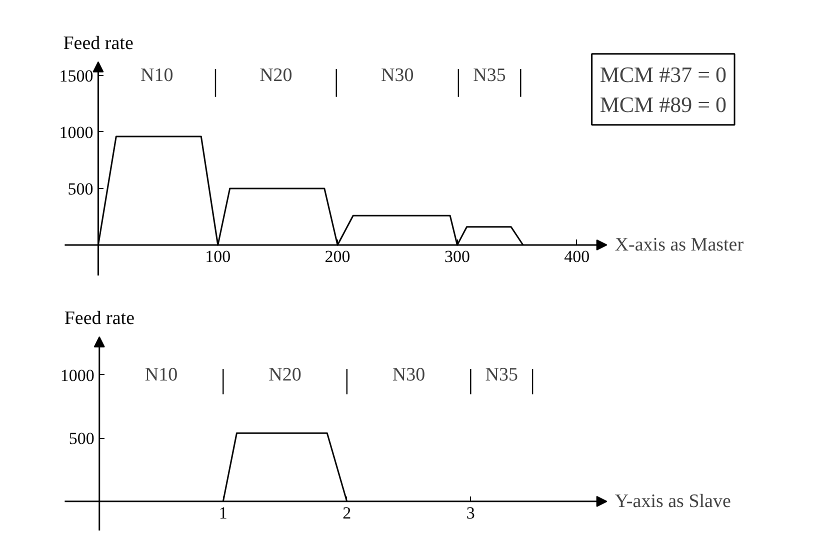  What do you see at coordinates (470, 512) in the screenshot?
I see `x-tick-label: 3` at bounding box center [470, 512].